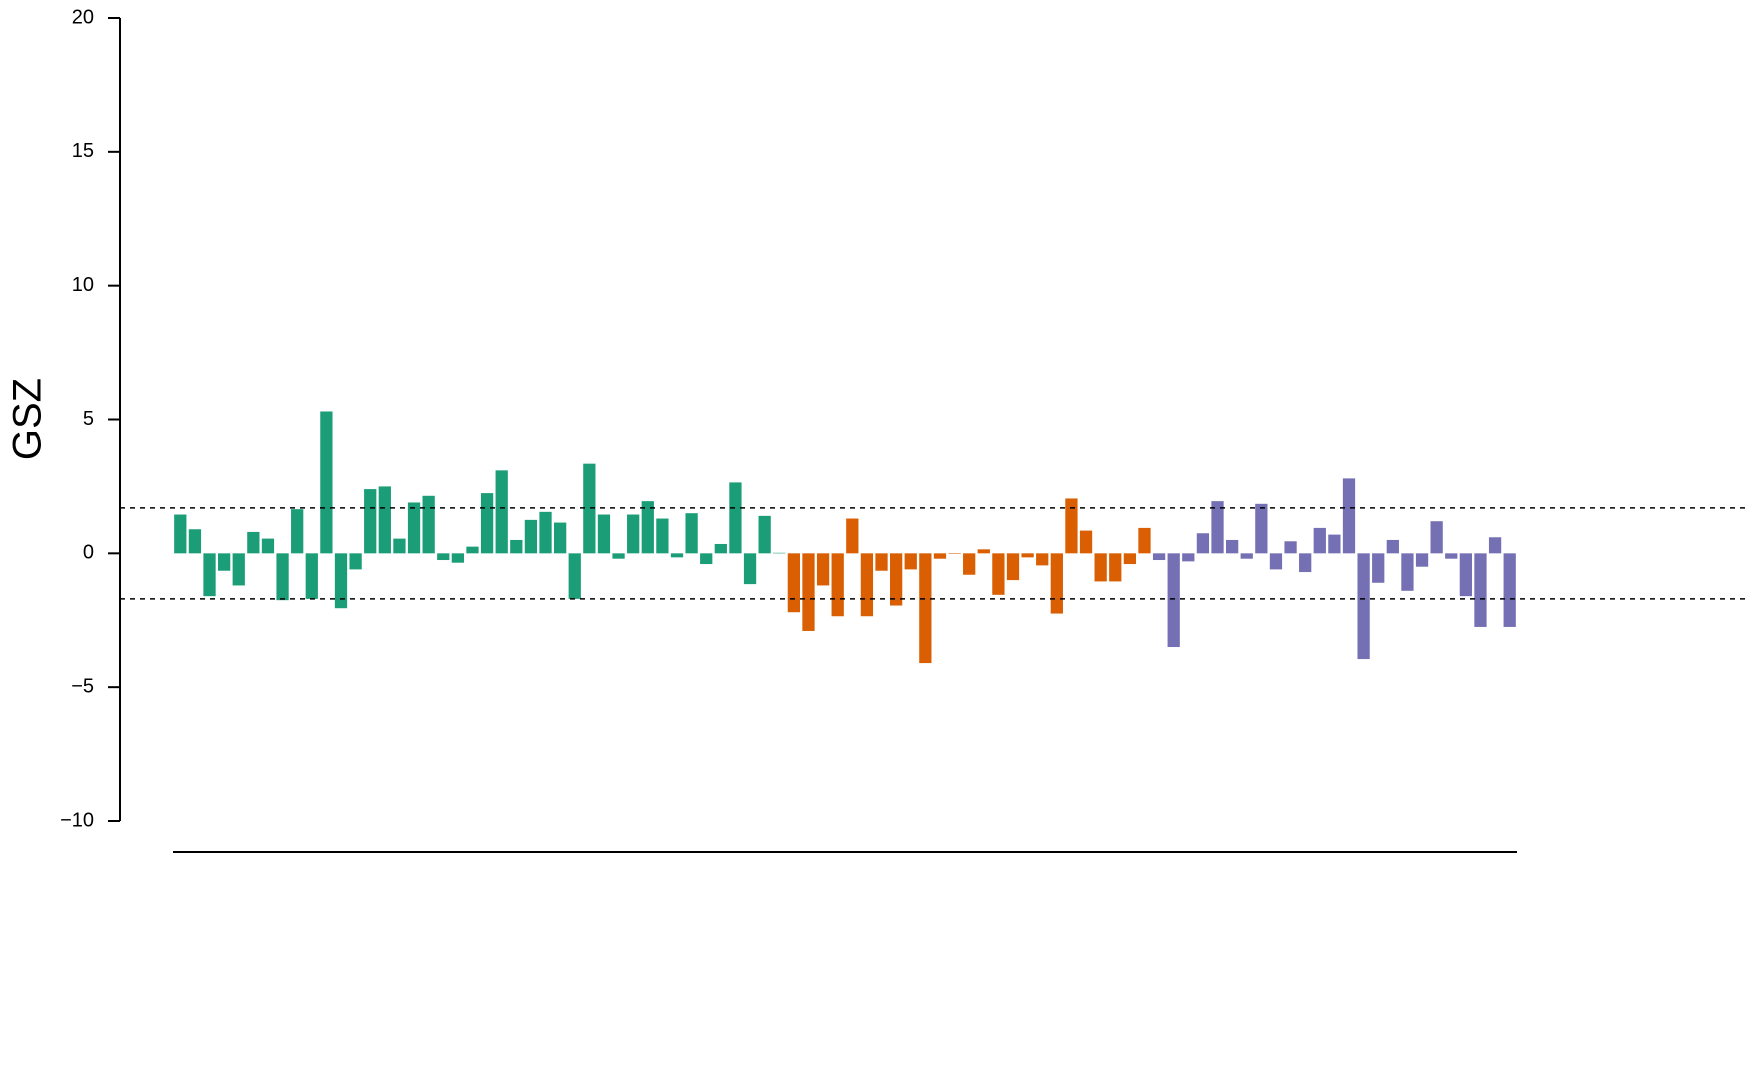 This screenshot has height=1076, width=1750. Describe the element at coordinates (88, 419) in the screenshot. I see `y-tick-label: 5` at that location.